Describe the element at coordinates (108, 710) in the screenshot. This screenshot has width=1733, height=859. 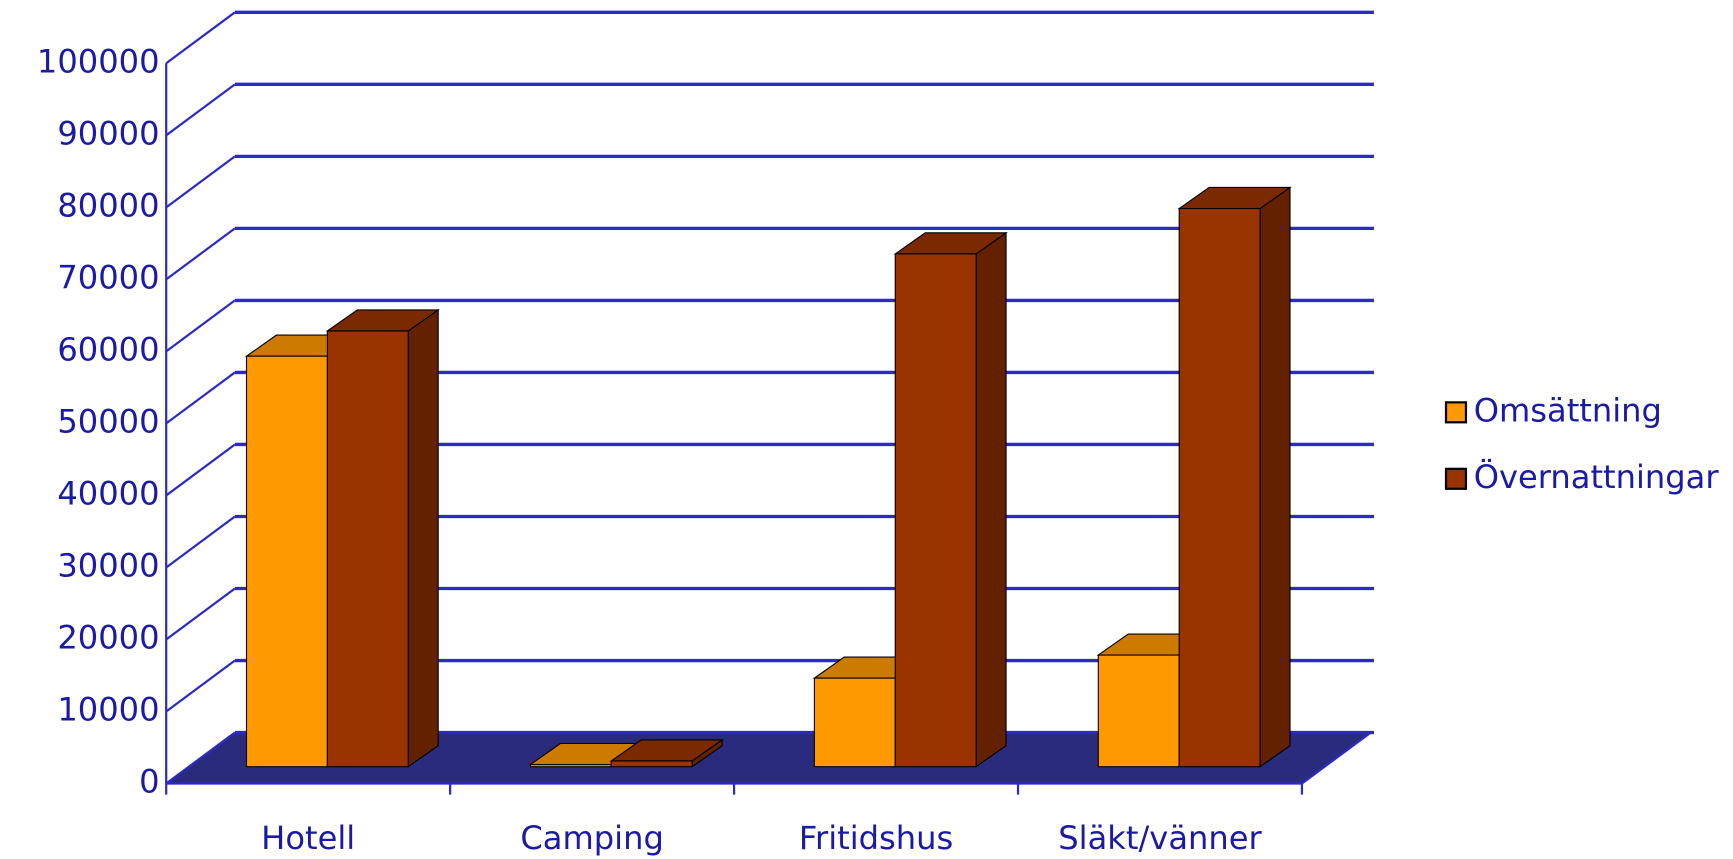
I see `y-tick-label: 10000` at that location.